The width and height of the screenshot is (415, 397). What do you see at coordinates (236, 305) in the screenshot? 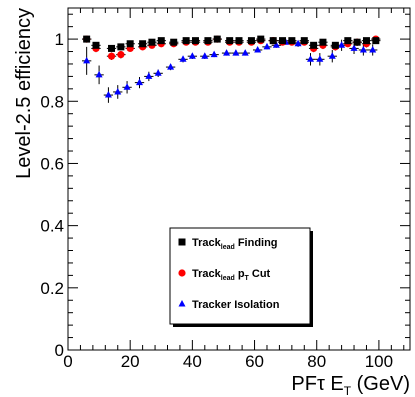
I see `legend-entry-label: Tracker Isolation` at bounding box center [236, 305].